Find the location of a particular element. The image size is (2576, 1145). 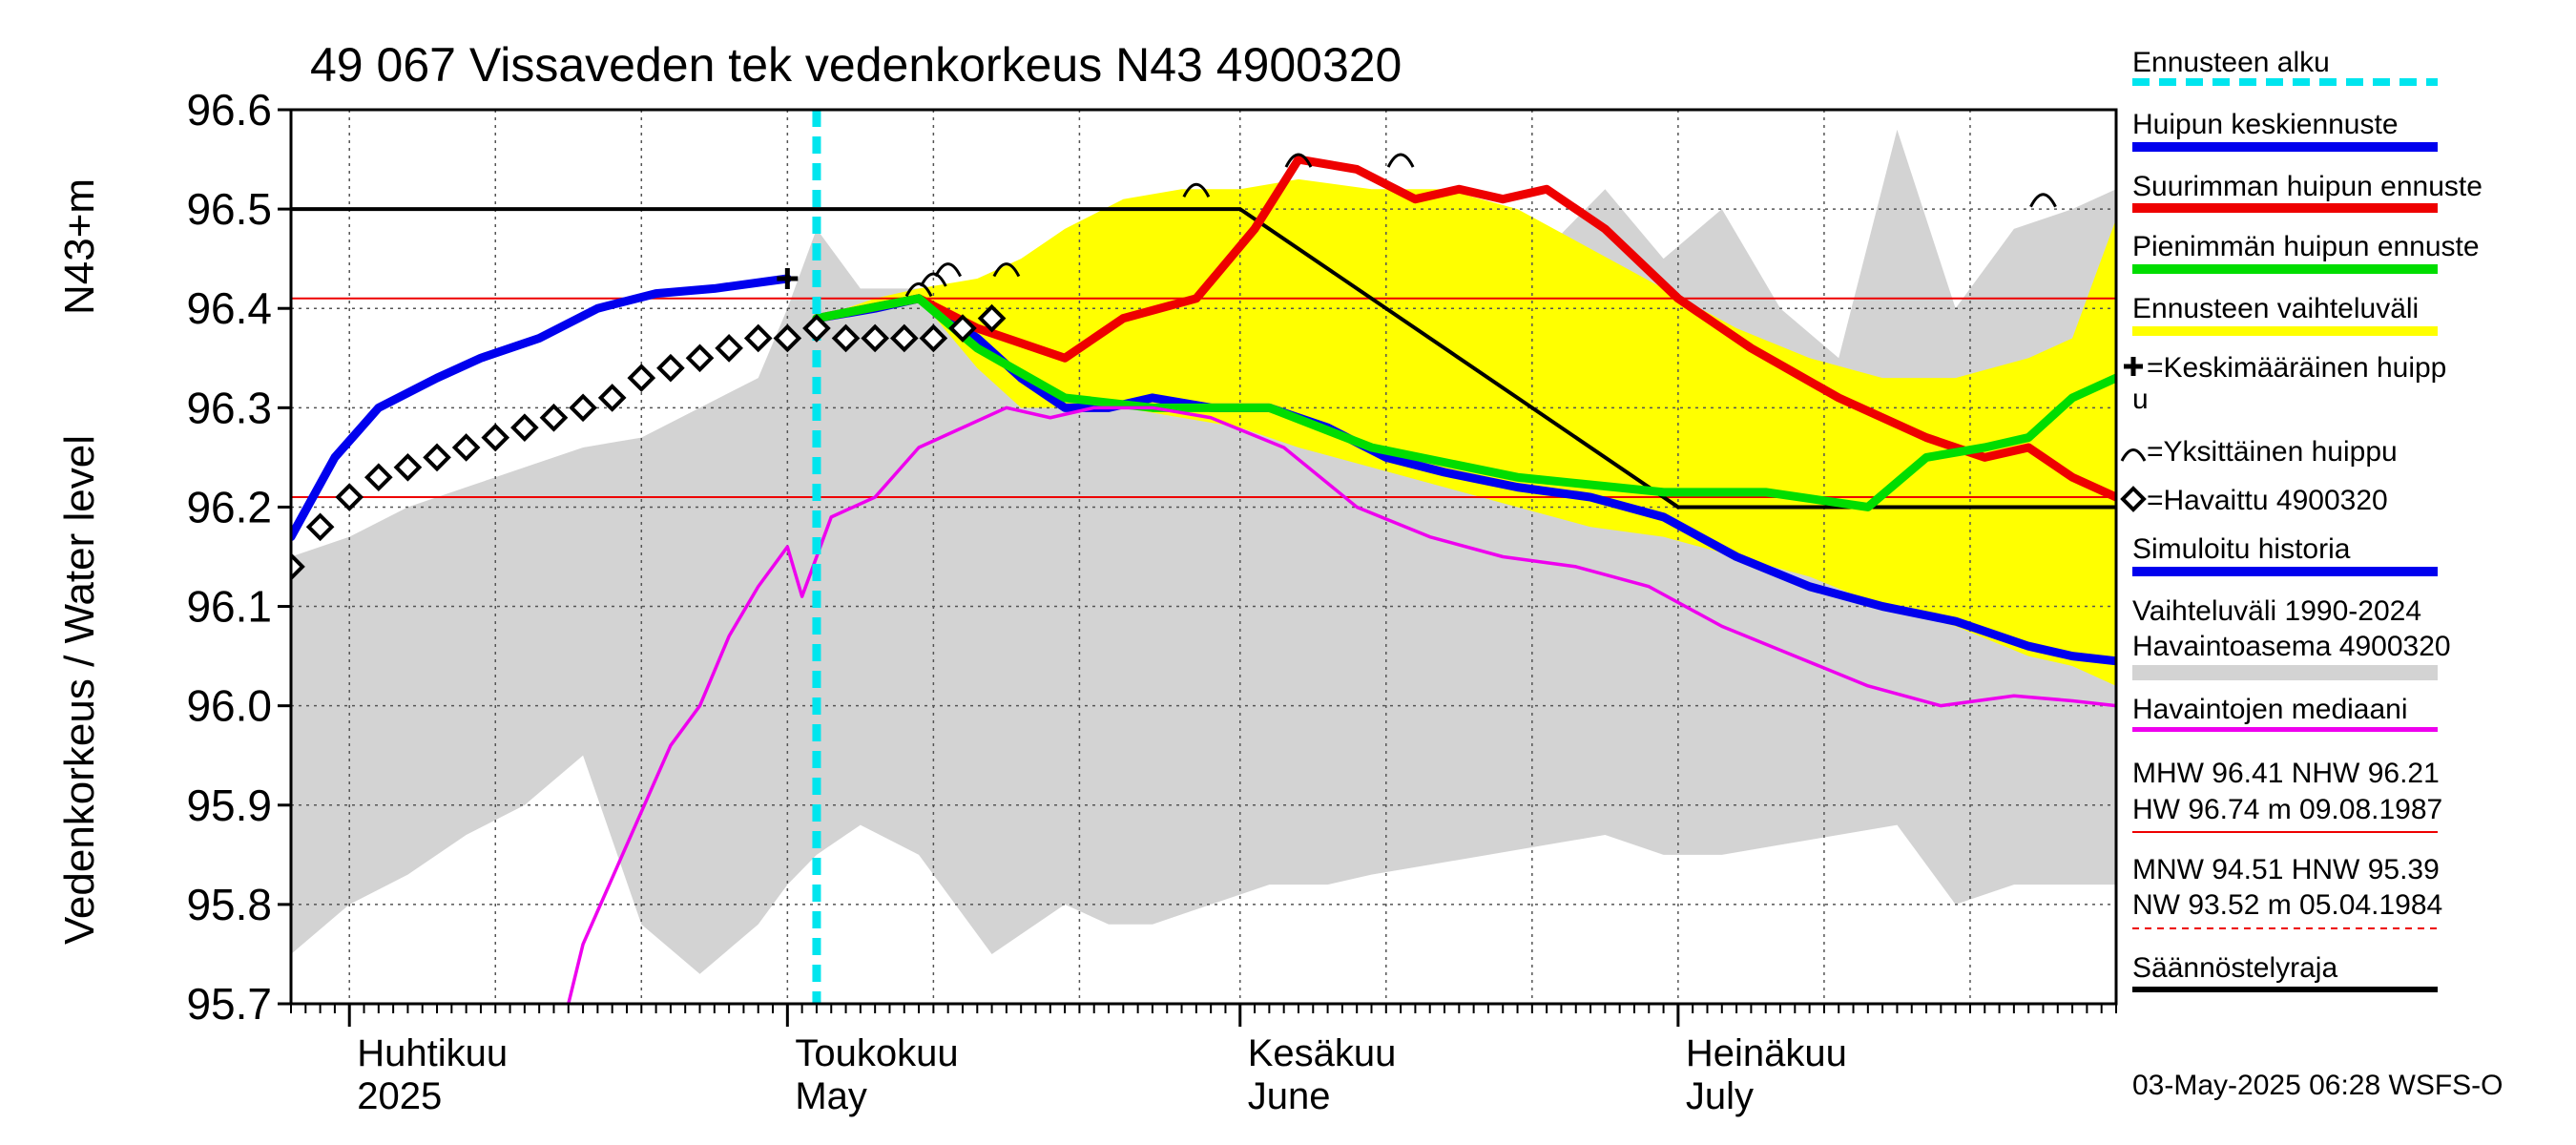

y-tick-label: 96.6 is located at coordinates (229, 110).